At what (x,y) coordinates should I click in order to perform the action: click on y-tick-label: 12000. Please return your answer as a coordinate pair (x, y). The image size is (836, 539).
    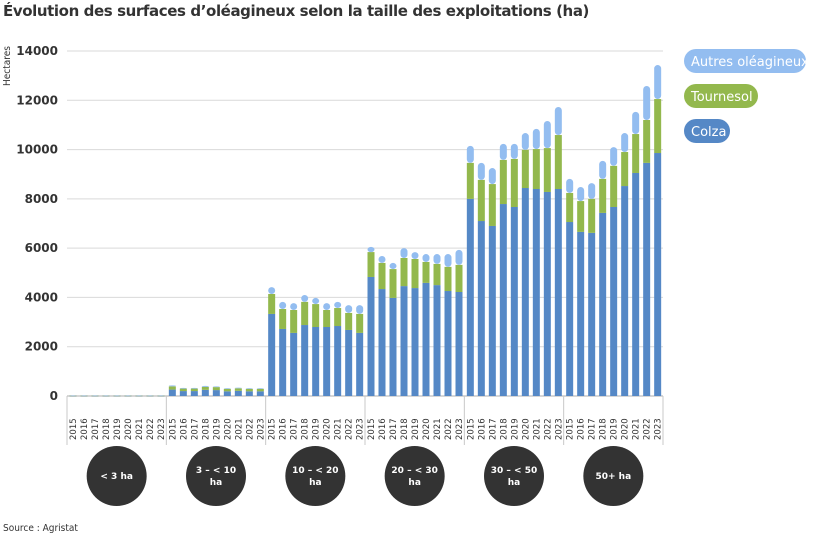
    Looking at the image, I should click on (37, 100).